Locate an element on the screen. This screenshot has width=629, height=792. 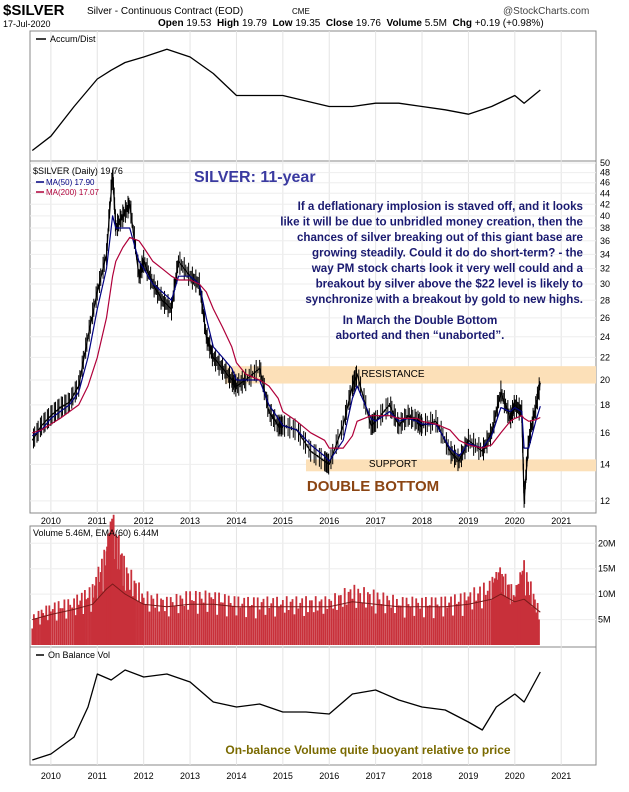
obv-label: On Balance Vol is located at coordinates (79, 655).